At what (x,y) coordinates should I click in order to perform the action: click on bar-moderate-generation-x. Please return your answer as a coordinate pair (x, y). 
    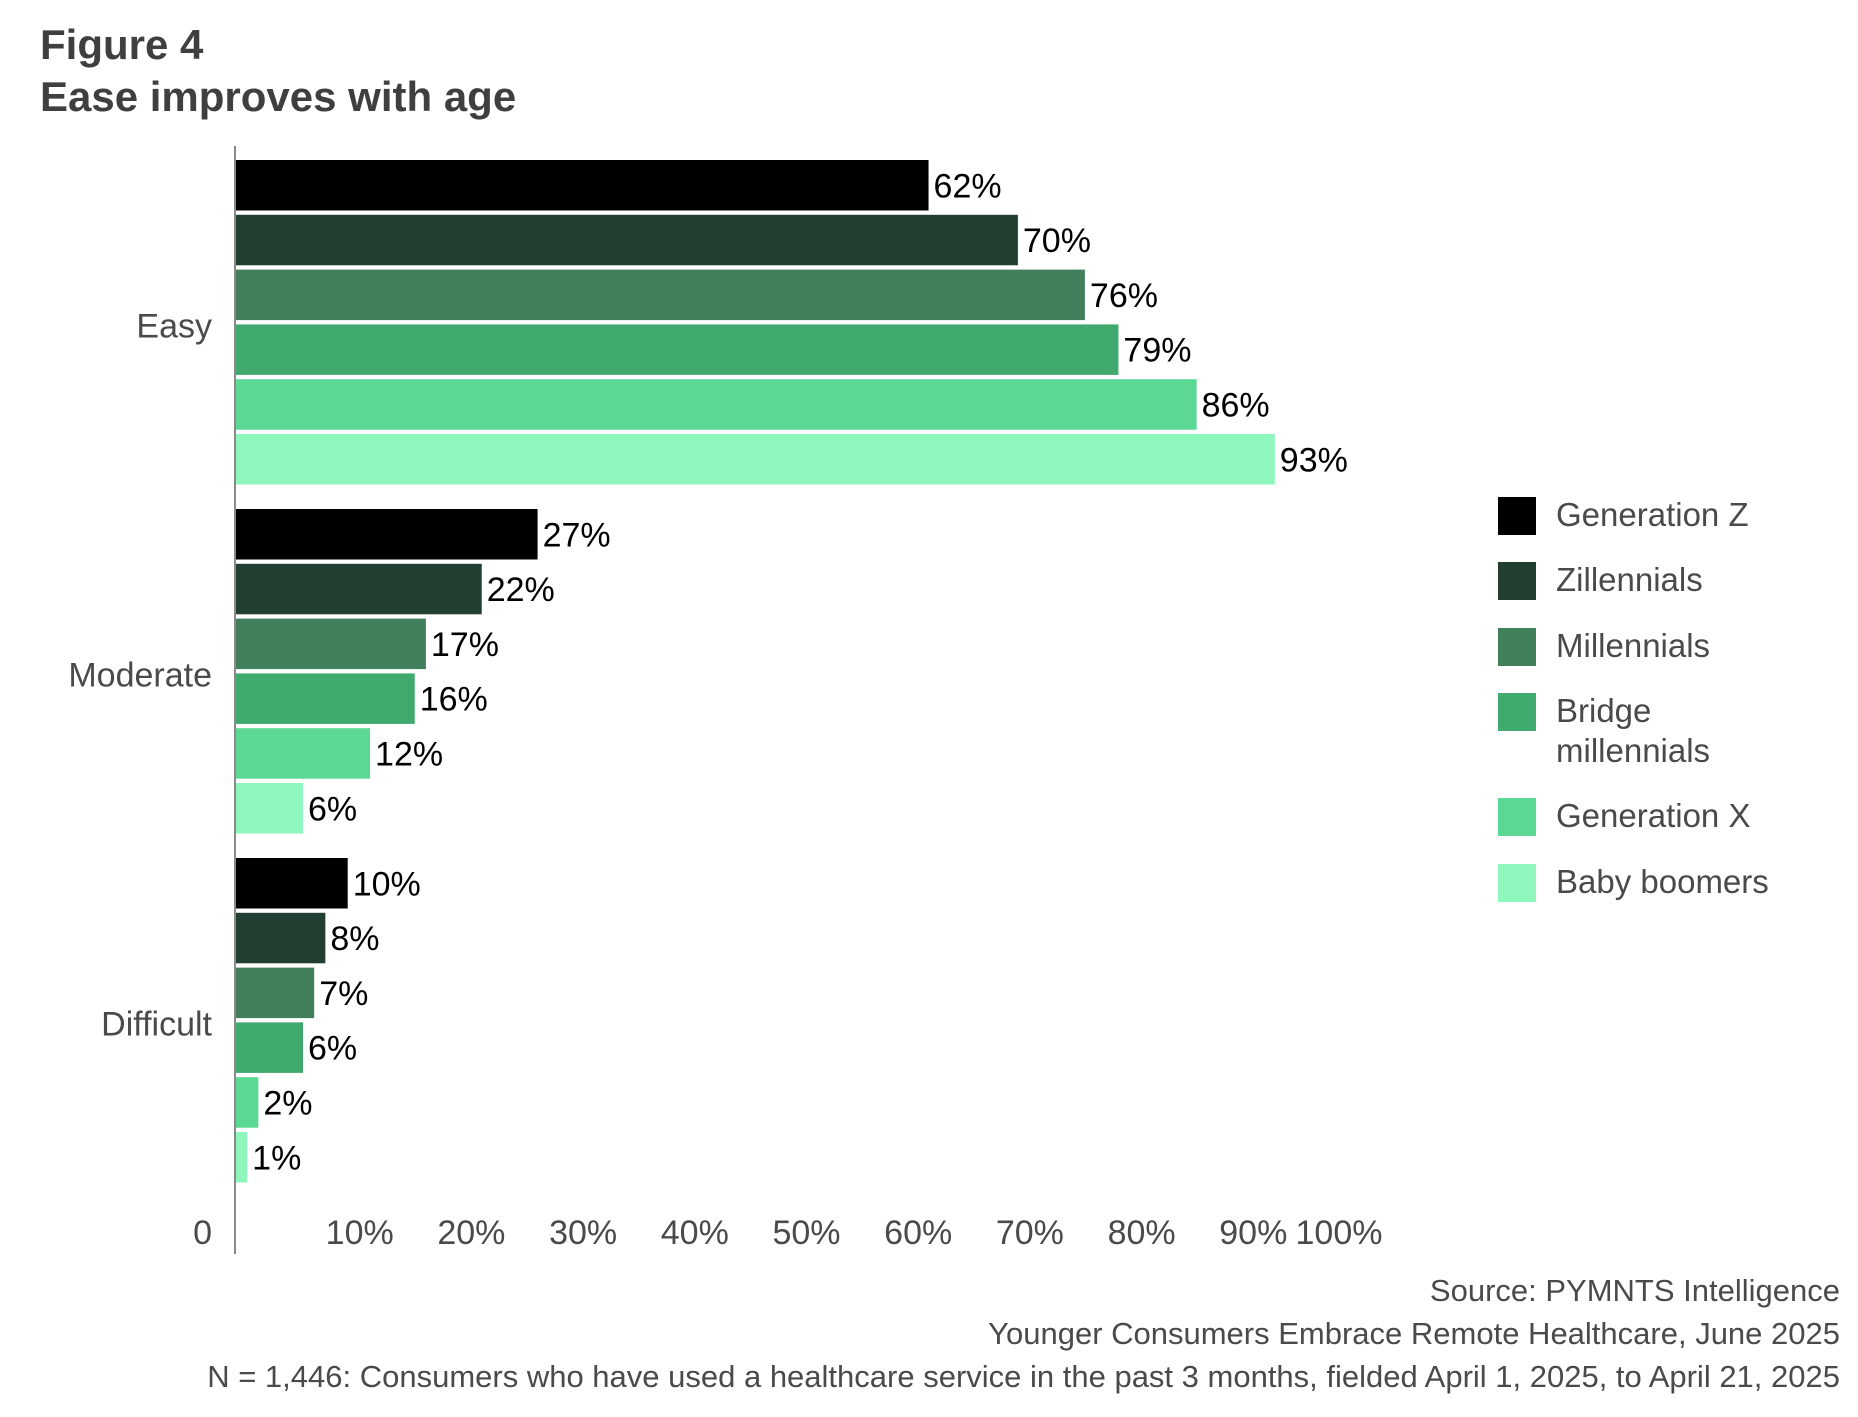
    Looking at the image, I should click on (303, 753).